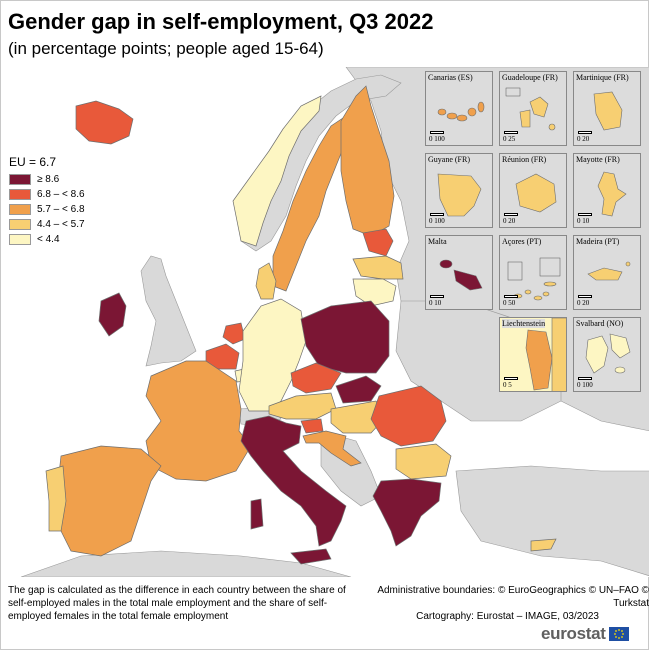 Image resolution: width=649 pixels, height=650 pixels. I want to click on legend-class-1: ≥ 8.6, so click(47, 179).